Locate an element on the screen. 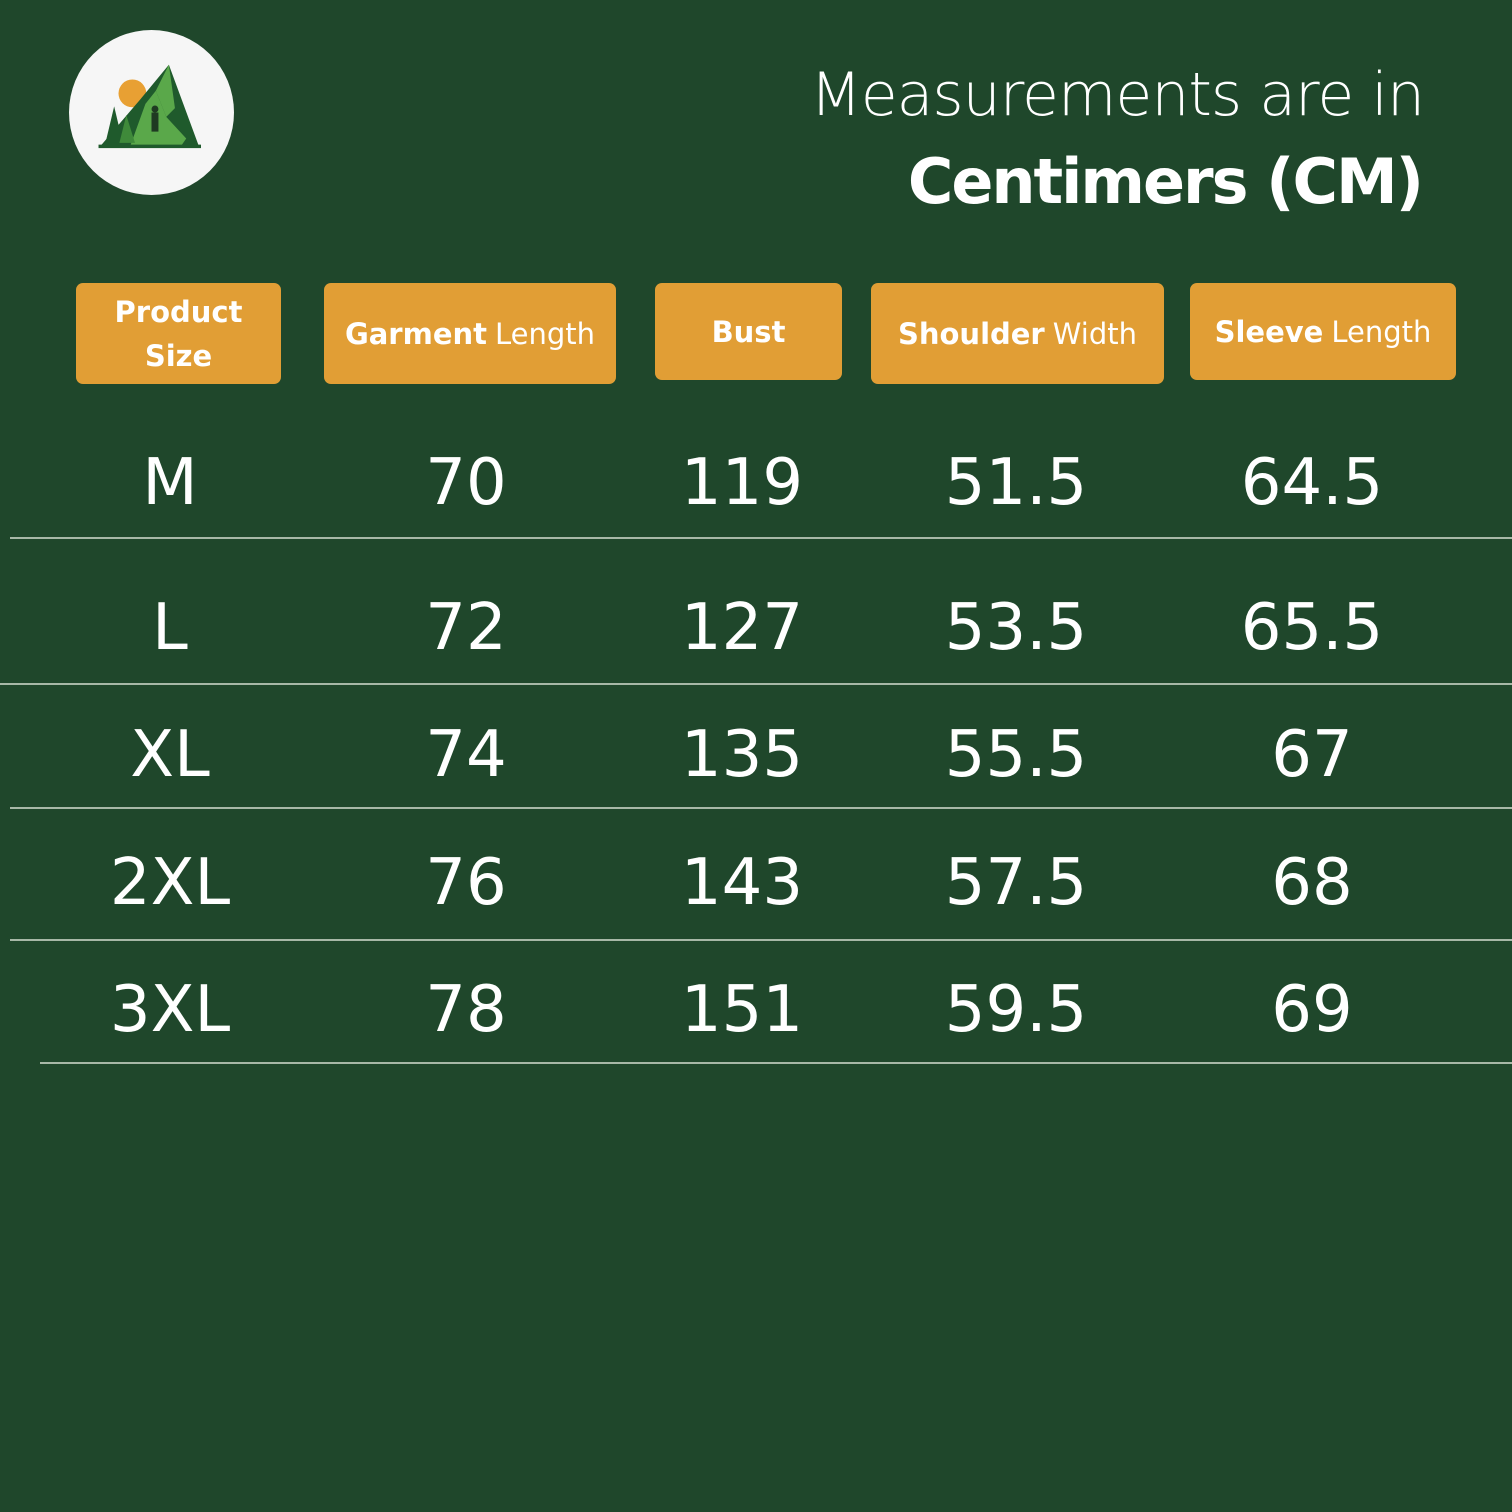 Image resolution: width=1512 pixels, height=1512 pixels. cell-shoulder-width: 59.5 is located at coordinates (1016, 1010).